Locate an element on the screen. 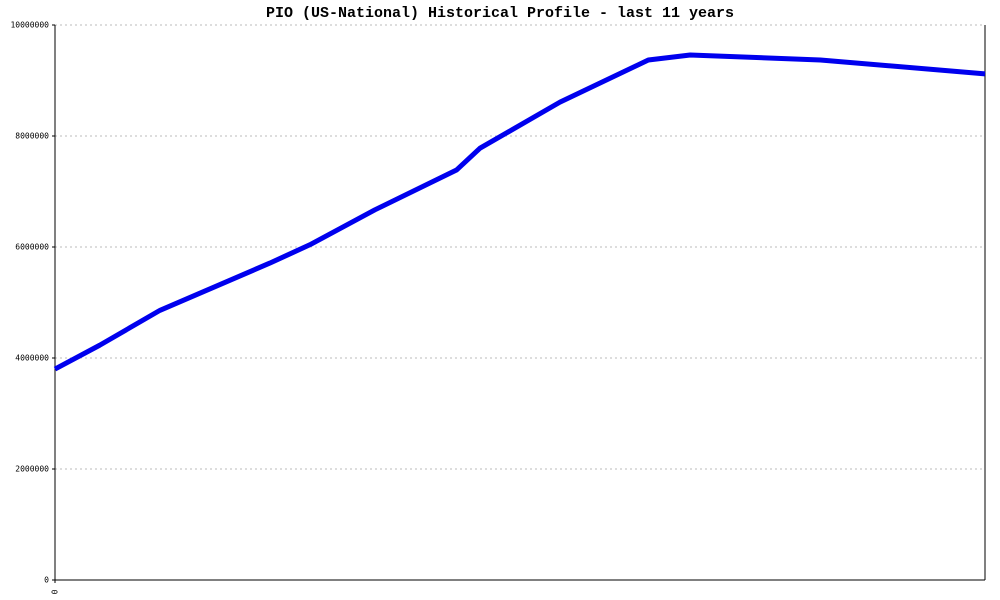  y-tick-label: 8000000 is located at coordinates (32, 136).